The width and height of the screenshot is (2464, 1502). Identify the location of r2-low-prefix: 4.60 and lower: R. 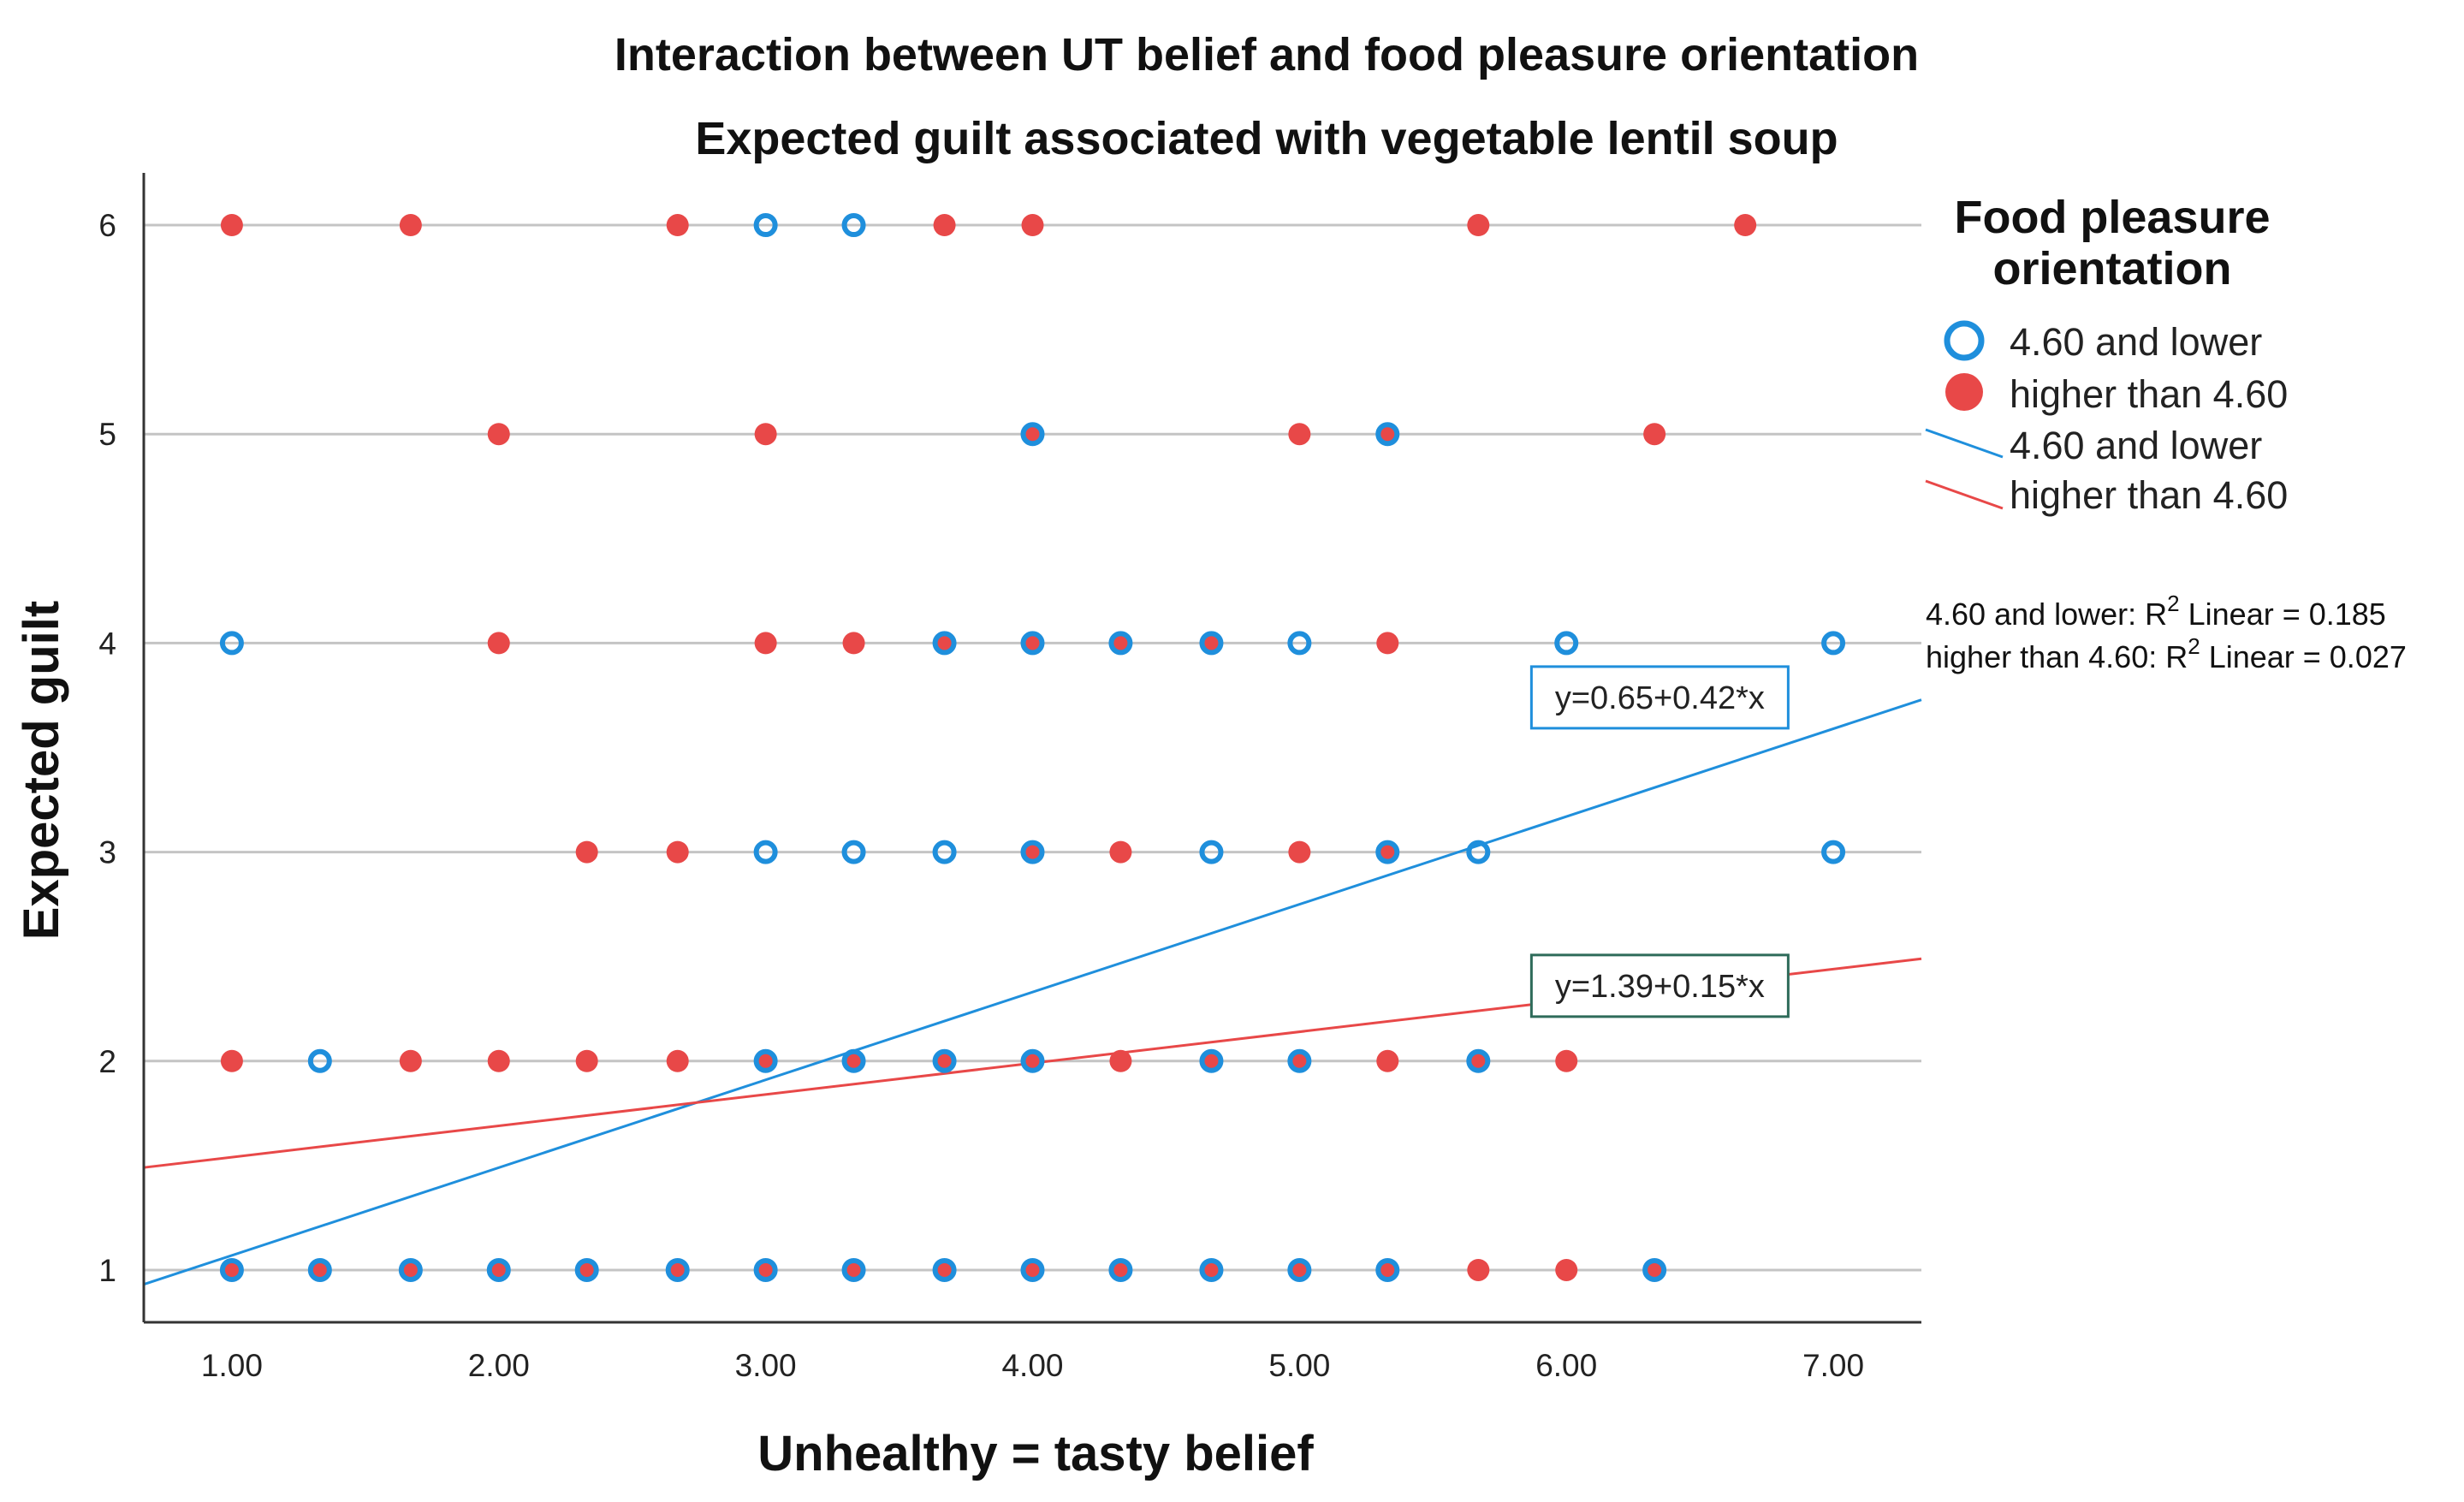
(2046, 614).